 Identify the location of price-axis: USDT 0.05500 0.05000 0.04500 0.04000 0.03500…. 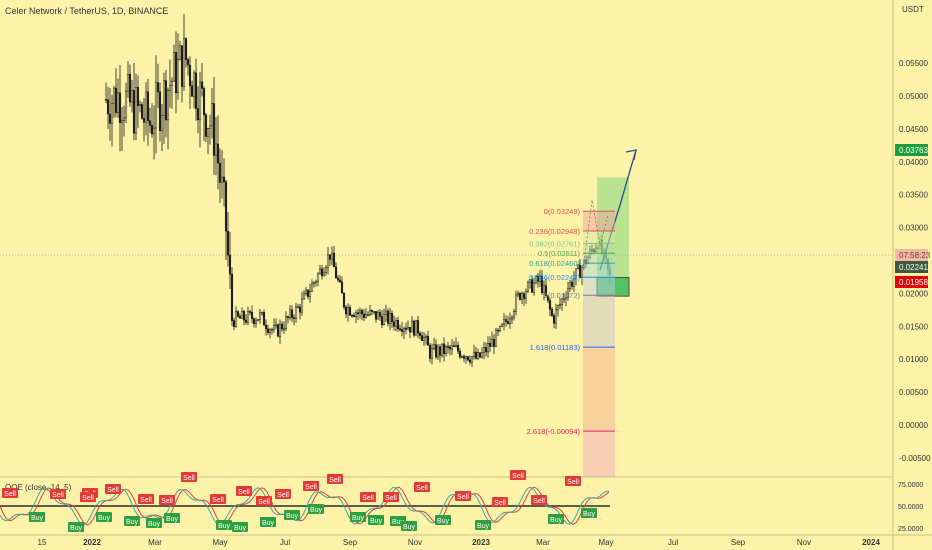
(911, 275).